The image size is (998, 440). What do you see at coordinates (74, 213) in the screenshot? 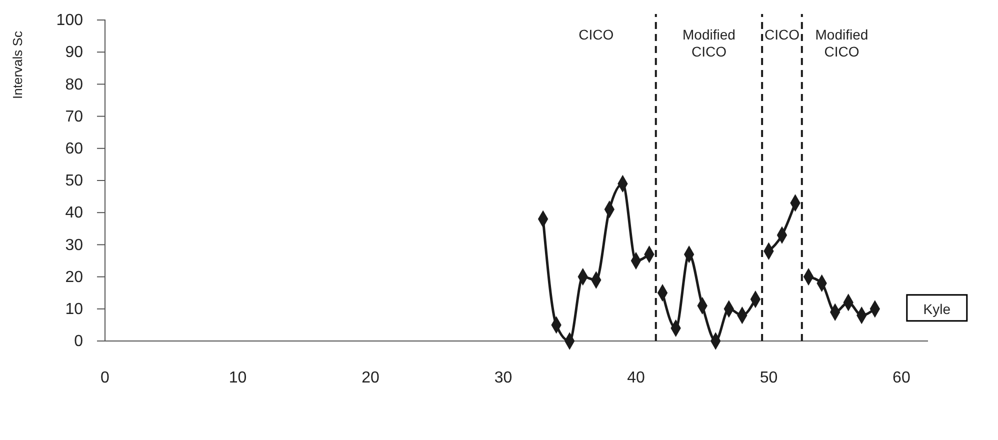
I see `y-tick-label: 40` at bounding box center [74, 213].